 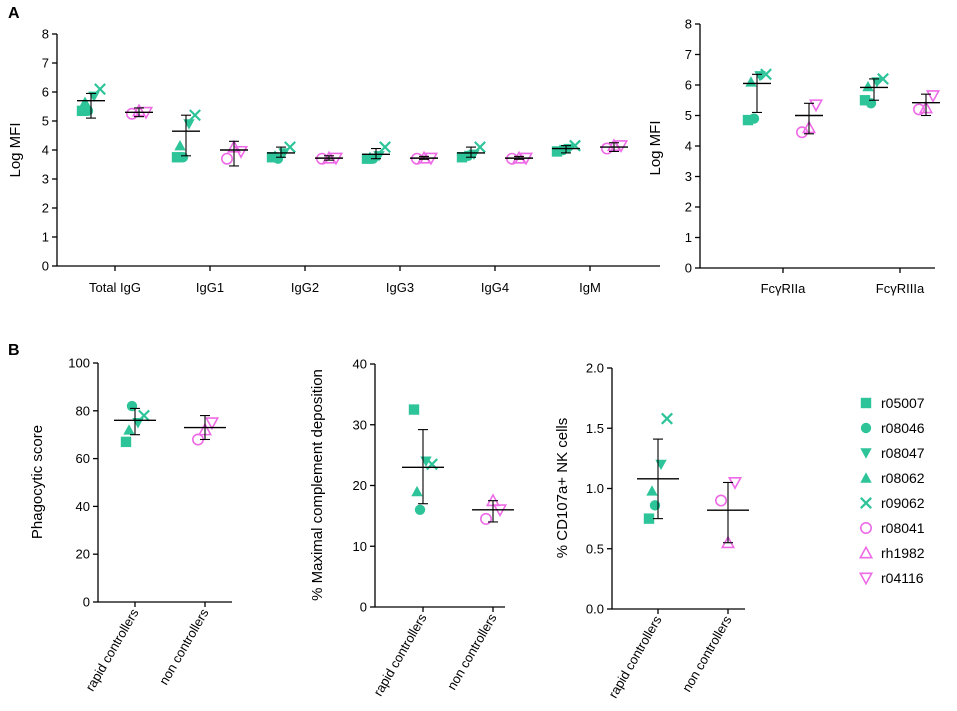 I want to click on y-tick-label: 30, so click(x=360, y=424).